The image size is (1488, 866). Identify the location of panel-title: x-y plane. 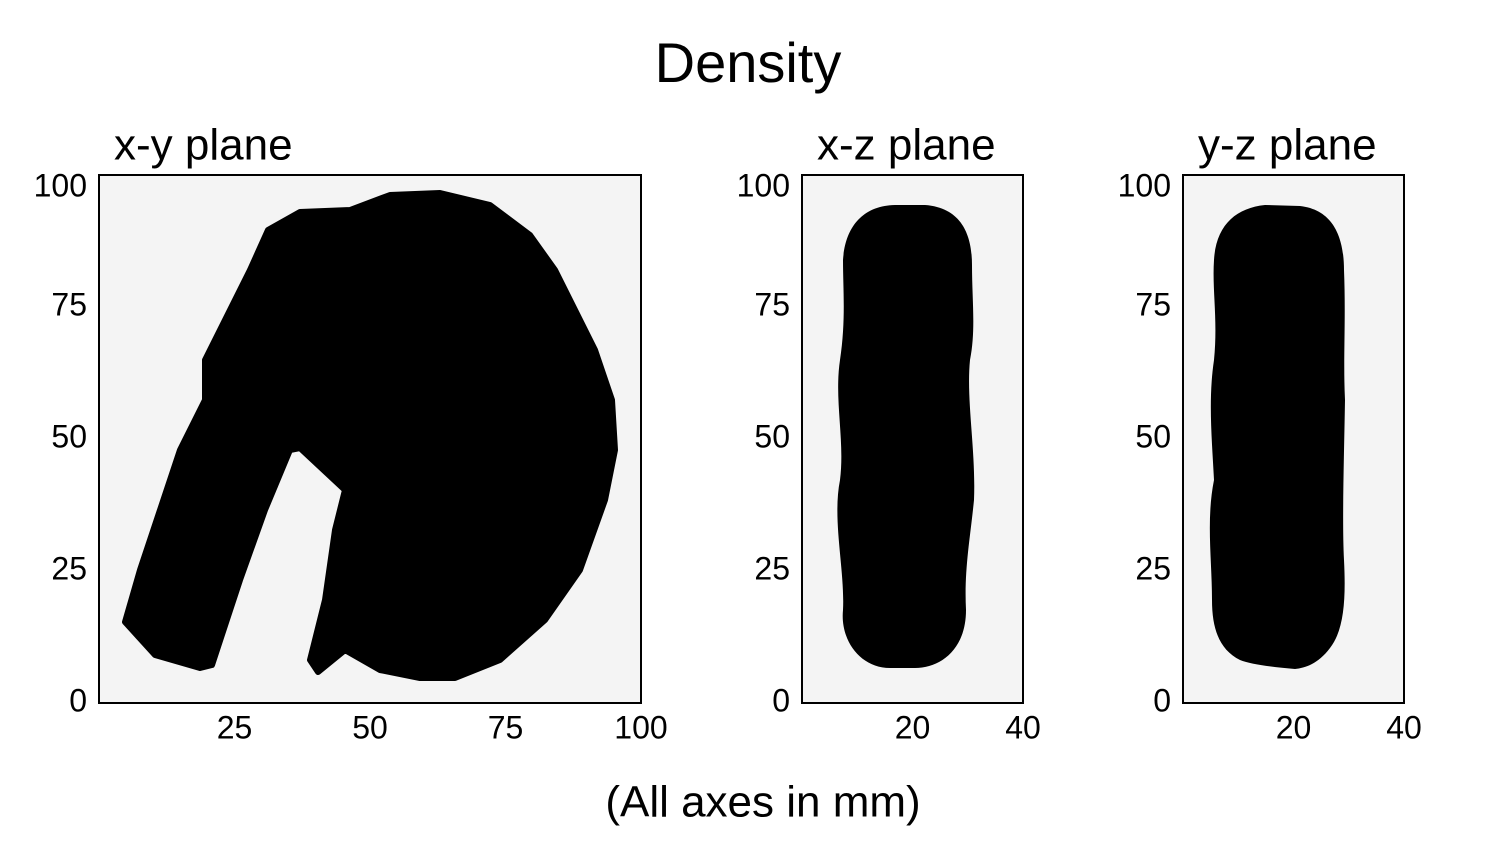
(203, 145).